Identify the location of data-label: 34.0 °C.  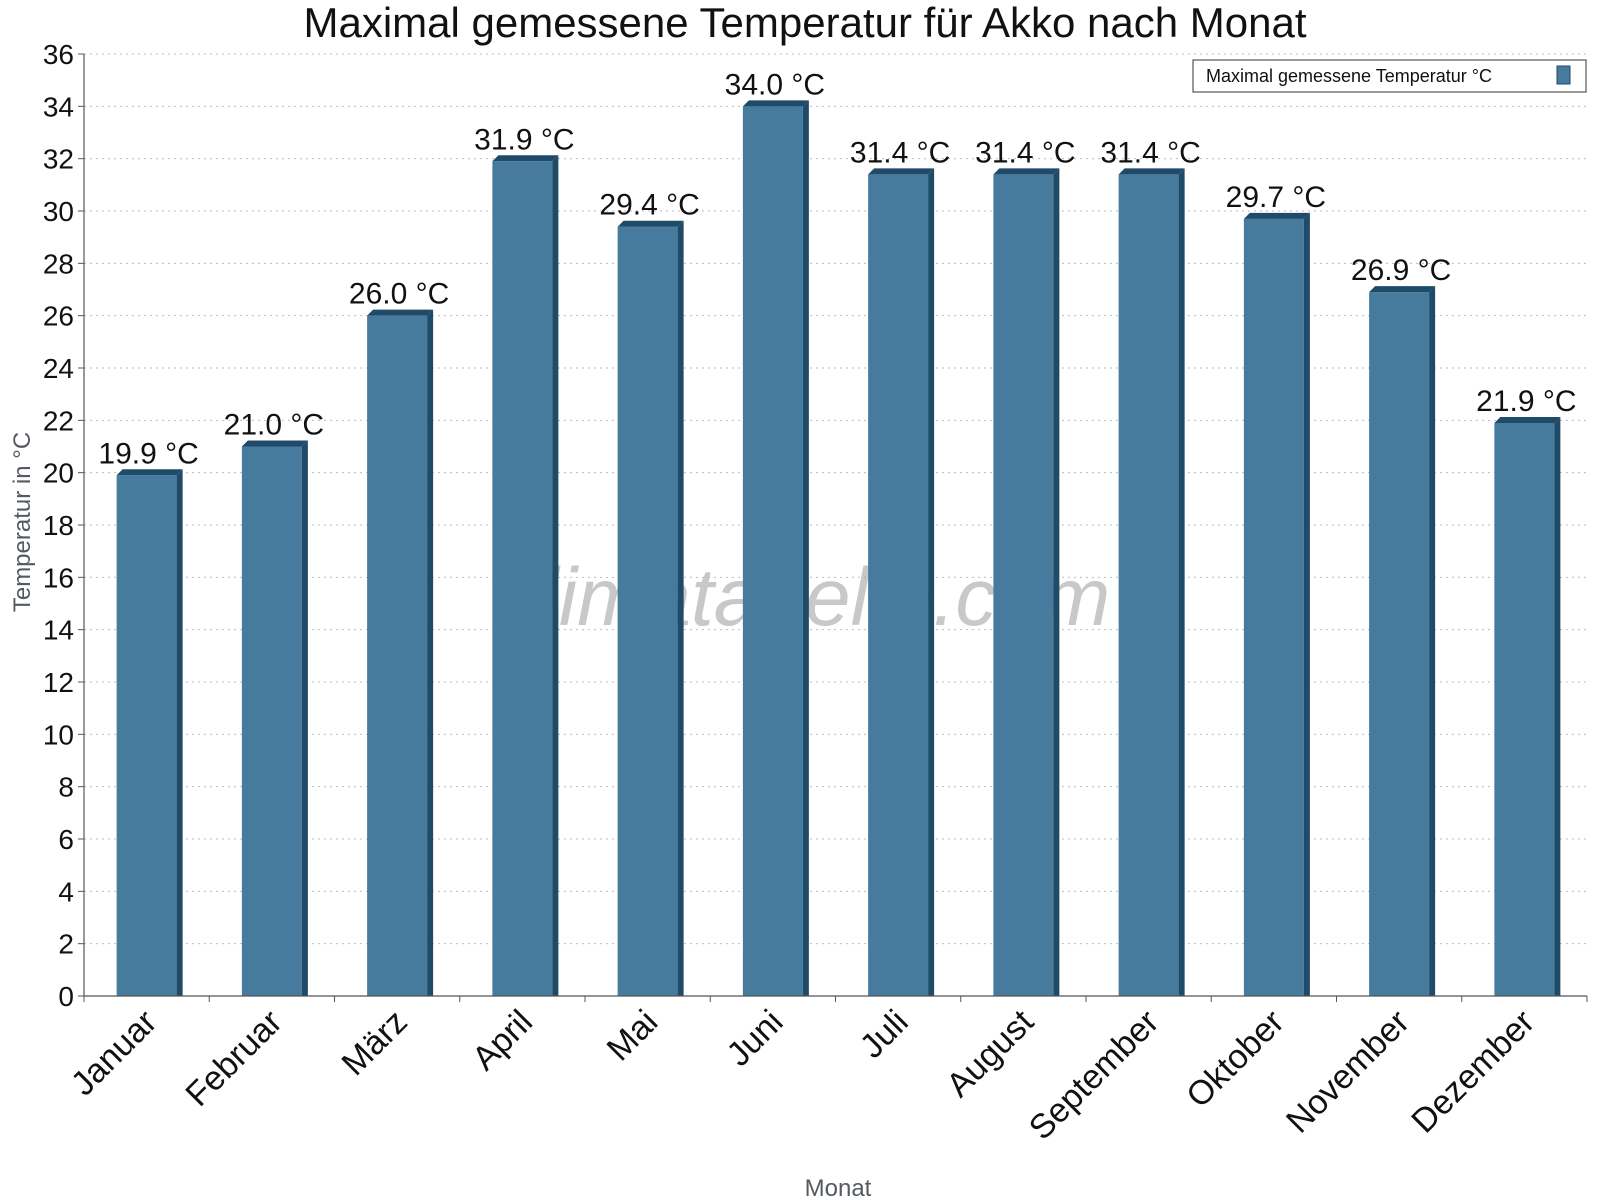
(775, 84).